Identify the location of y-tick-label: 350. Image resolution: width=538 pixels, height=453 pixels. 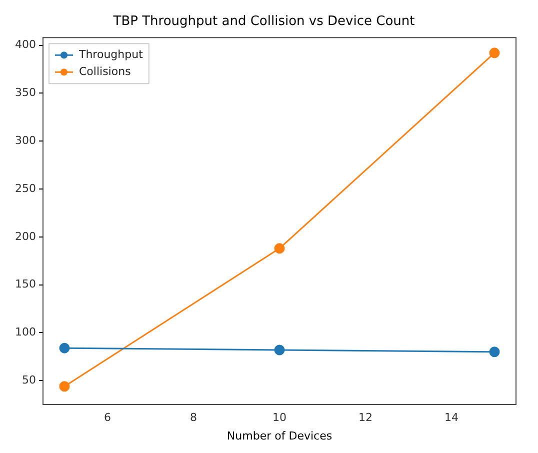
(25, 93).